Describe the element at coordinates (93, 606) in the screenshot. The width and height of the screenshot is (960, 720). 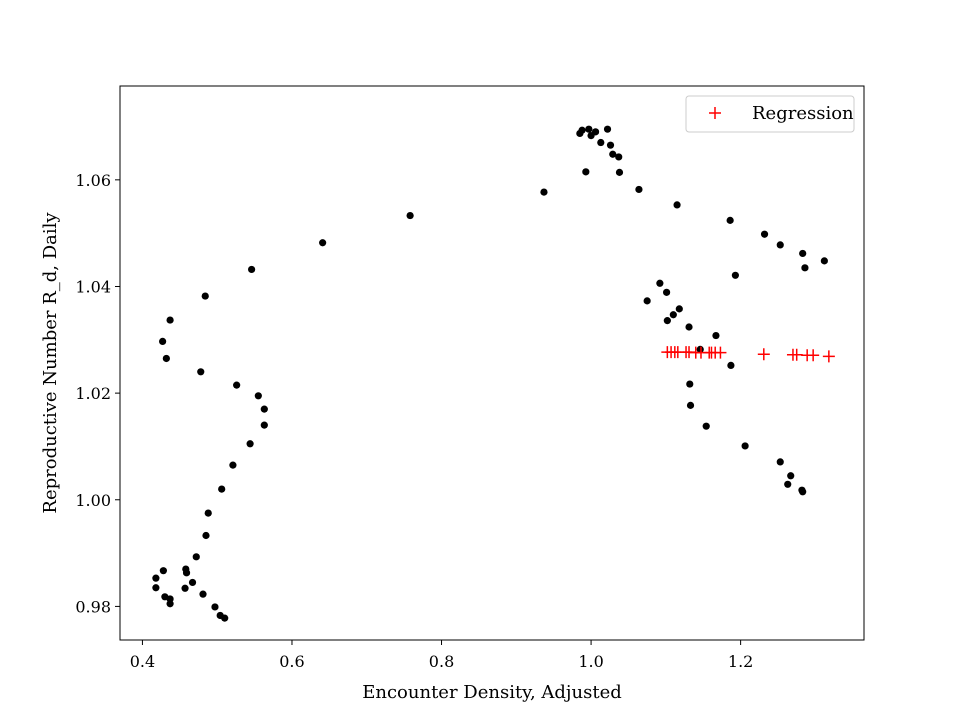
I see `y-tick-label: 0.98` at that location.